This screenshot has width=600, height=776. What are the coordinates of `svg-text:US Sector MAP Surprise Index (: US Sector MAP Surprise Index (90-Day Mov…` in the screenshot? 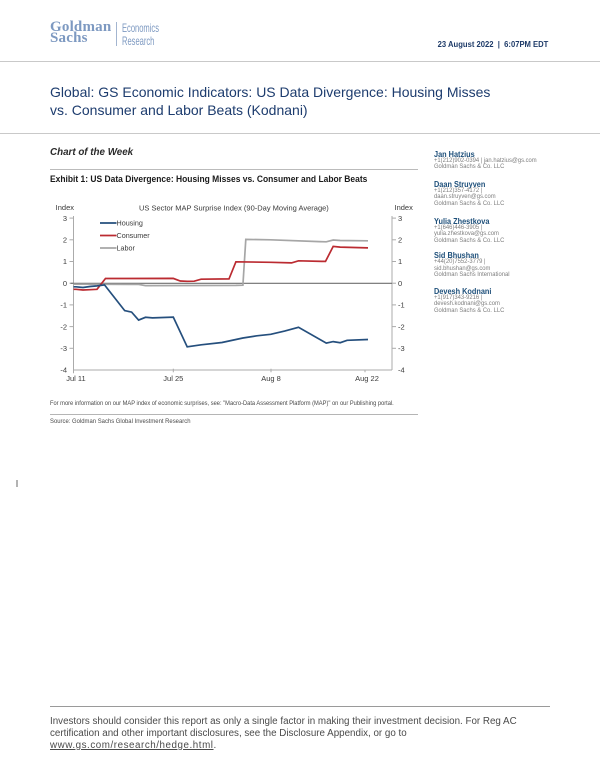 It's located at (234, 208).